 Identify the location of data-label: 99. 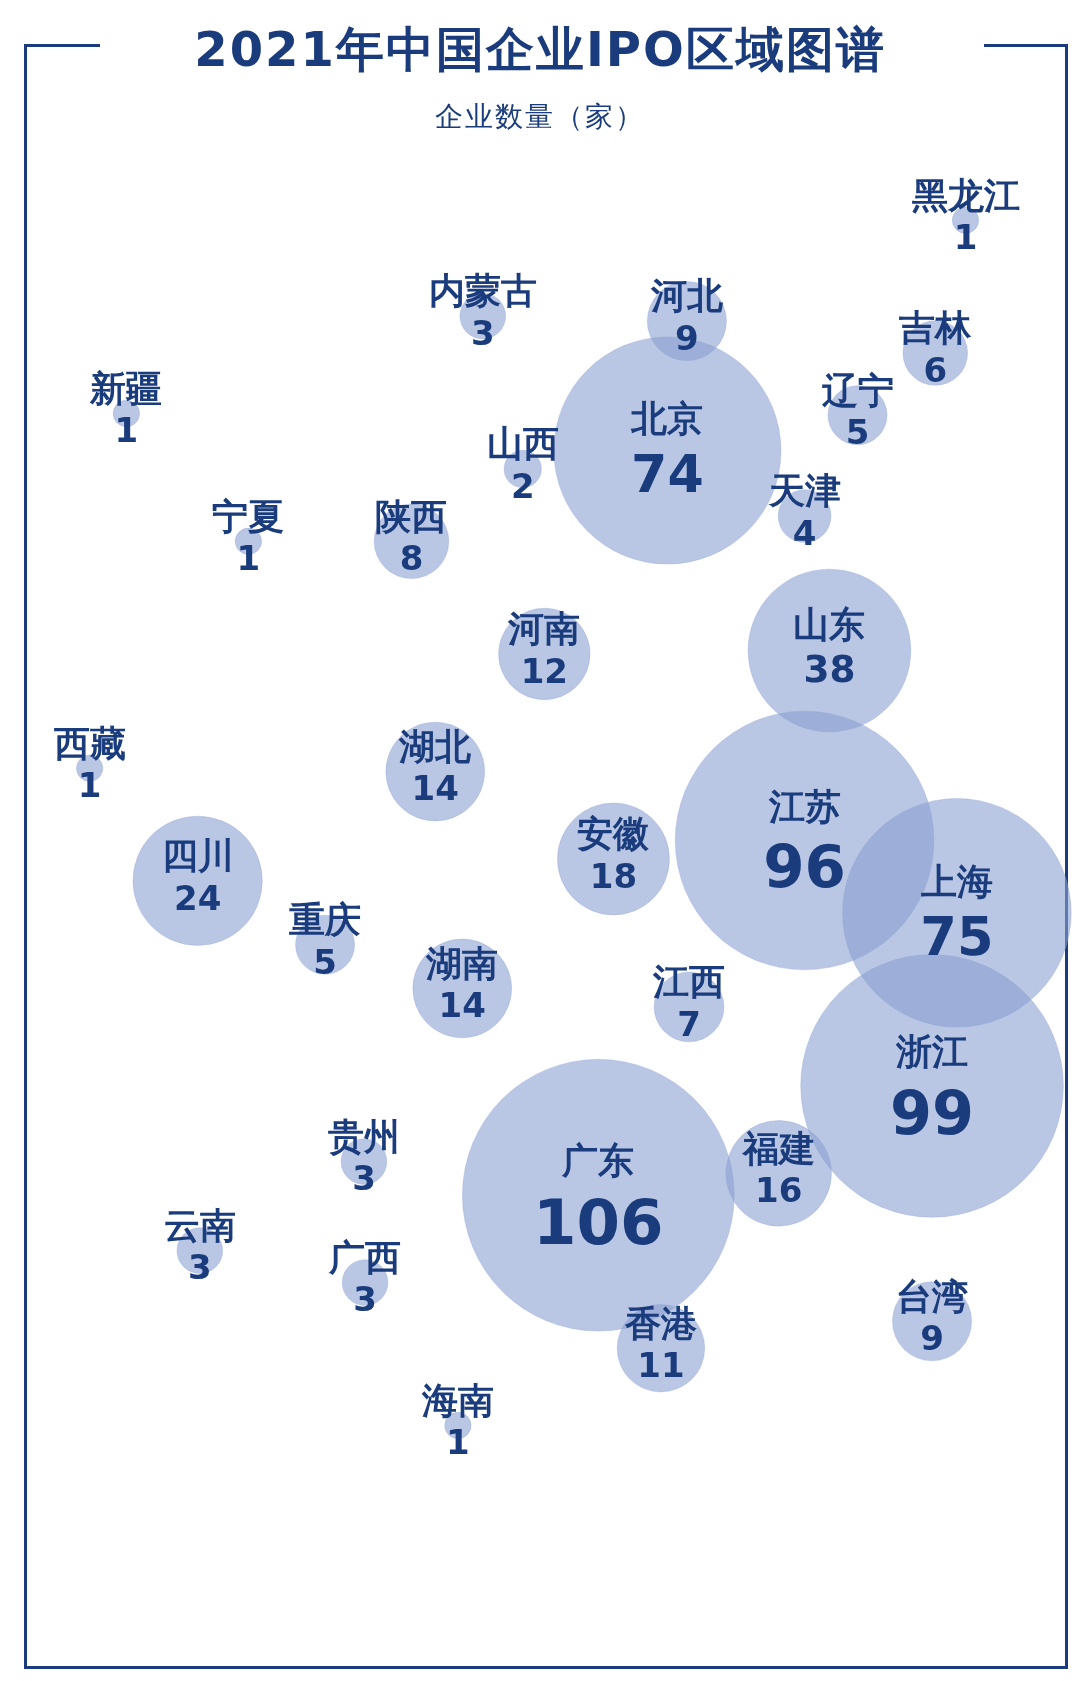
(932, 1112).